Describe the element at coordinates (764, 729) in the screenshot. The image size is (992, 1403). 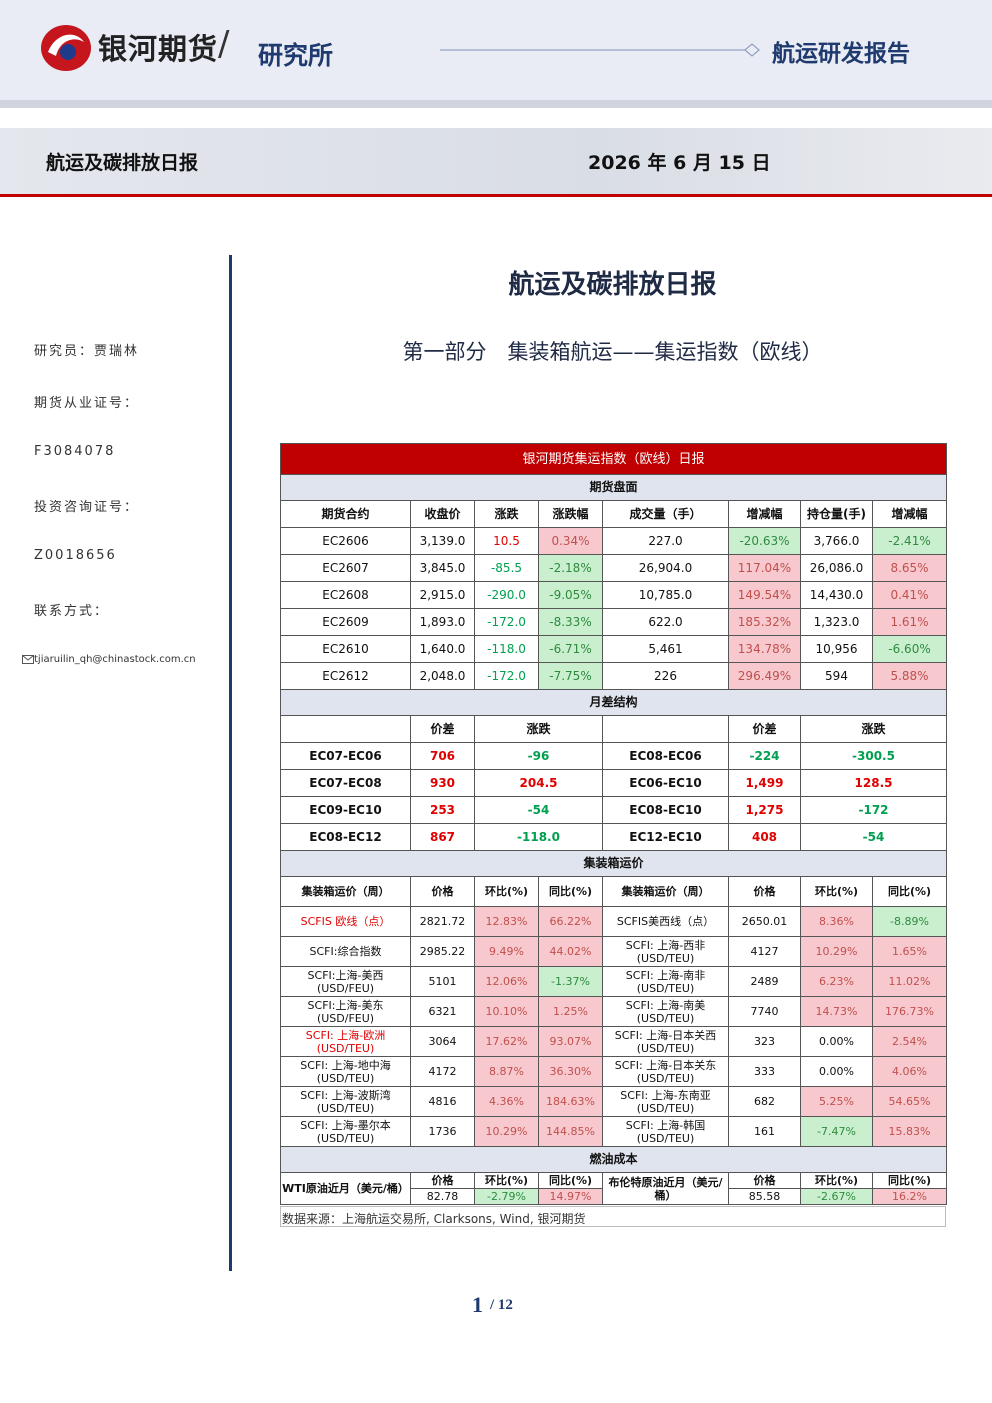
I see `header-cell: 价差` at that location.